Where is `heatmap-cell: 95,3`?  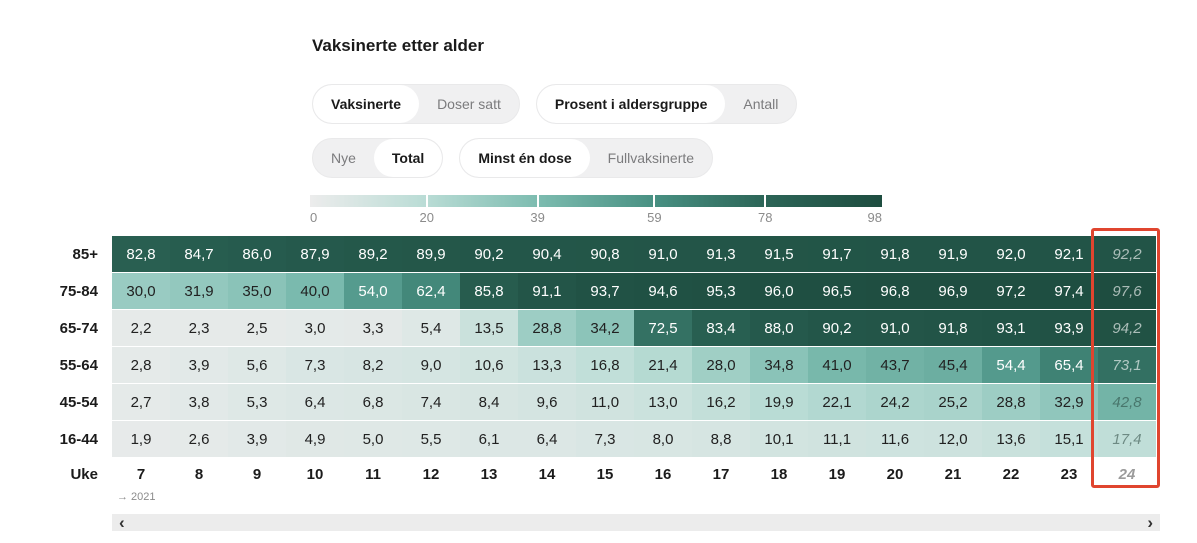
heatmap-cell: 95,3 is located at coordinates (721, 291).